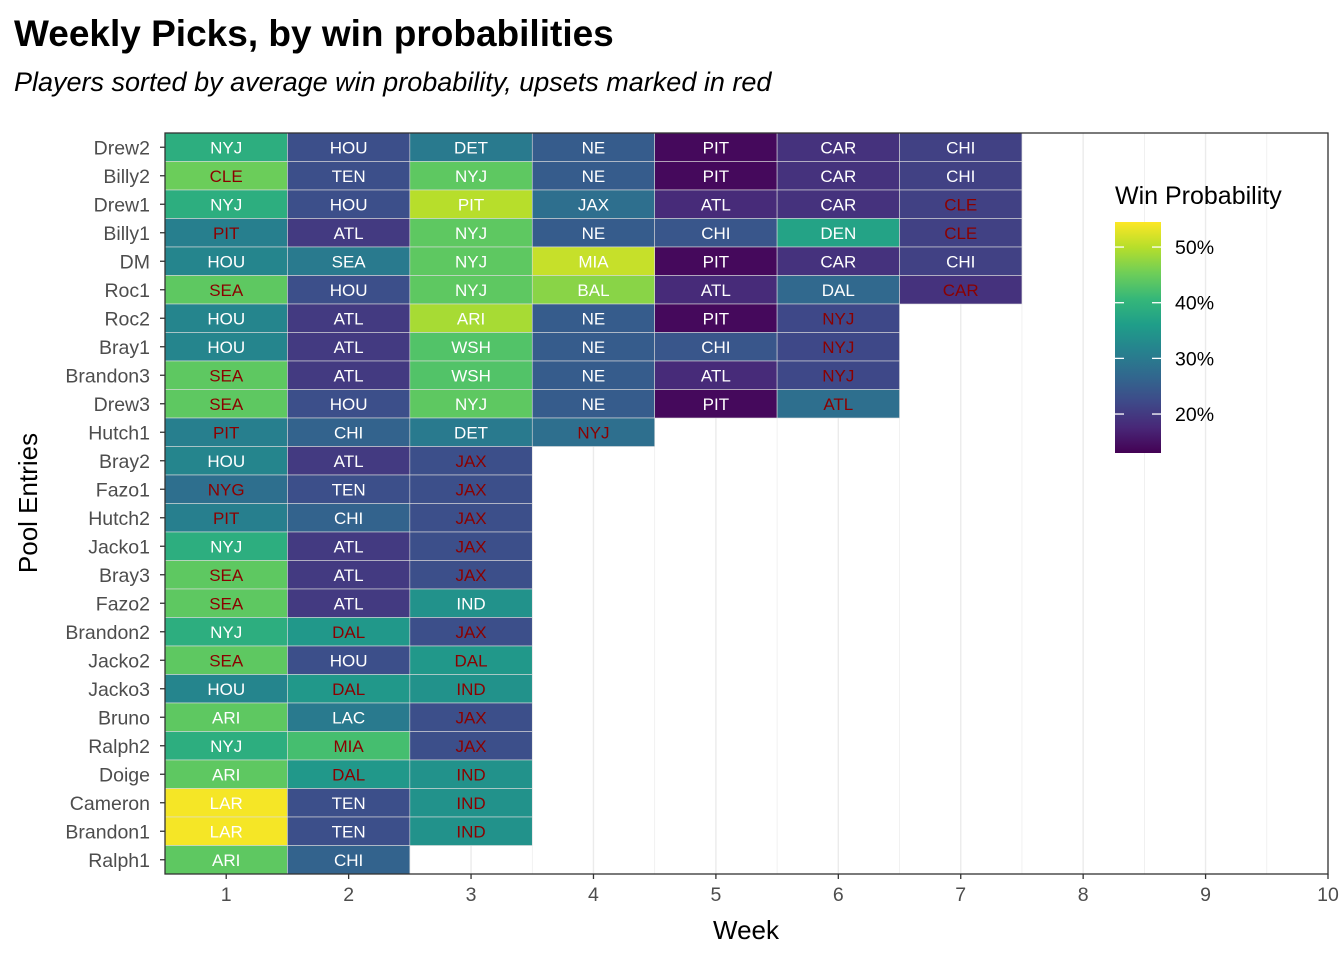 The image size is (1344, 960). What do you see at coordinates (471, 318) in the screenshot?
I see `cell-label: ARI` at bounding box center [471, 318].